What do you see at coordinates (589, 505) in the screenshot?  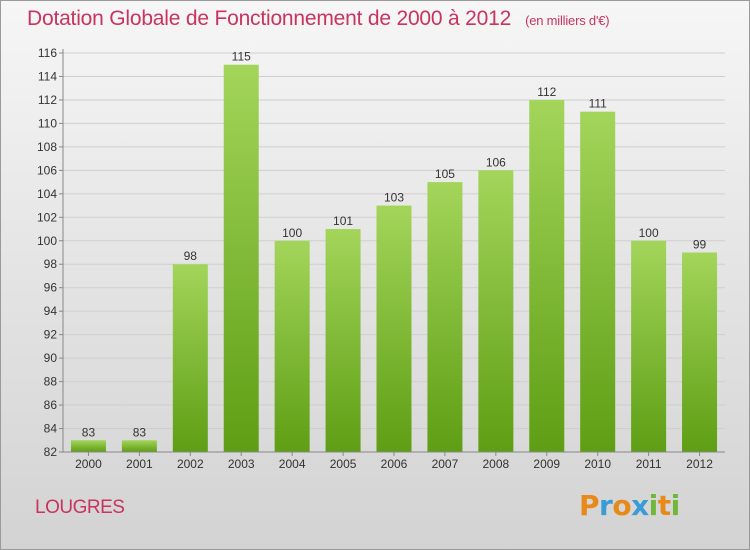 I see `logo-letter: P` at bounding box center [589, 505].